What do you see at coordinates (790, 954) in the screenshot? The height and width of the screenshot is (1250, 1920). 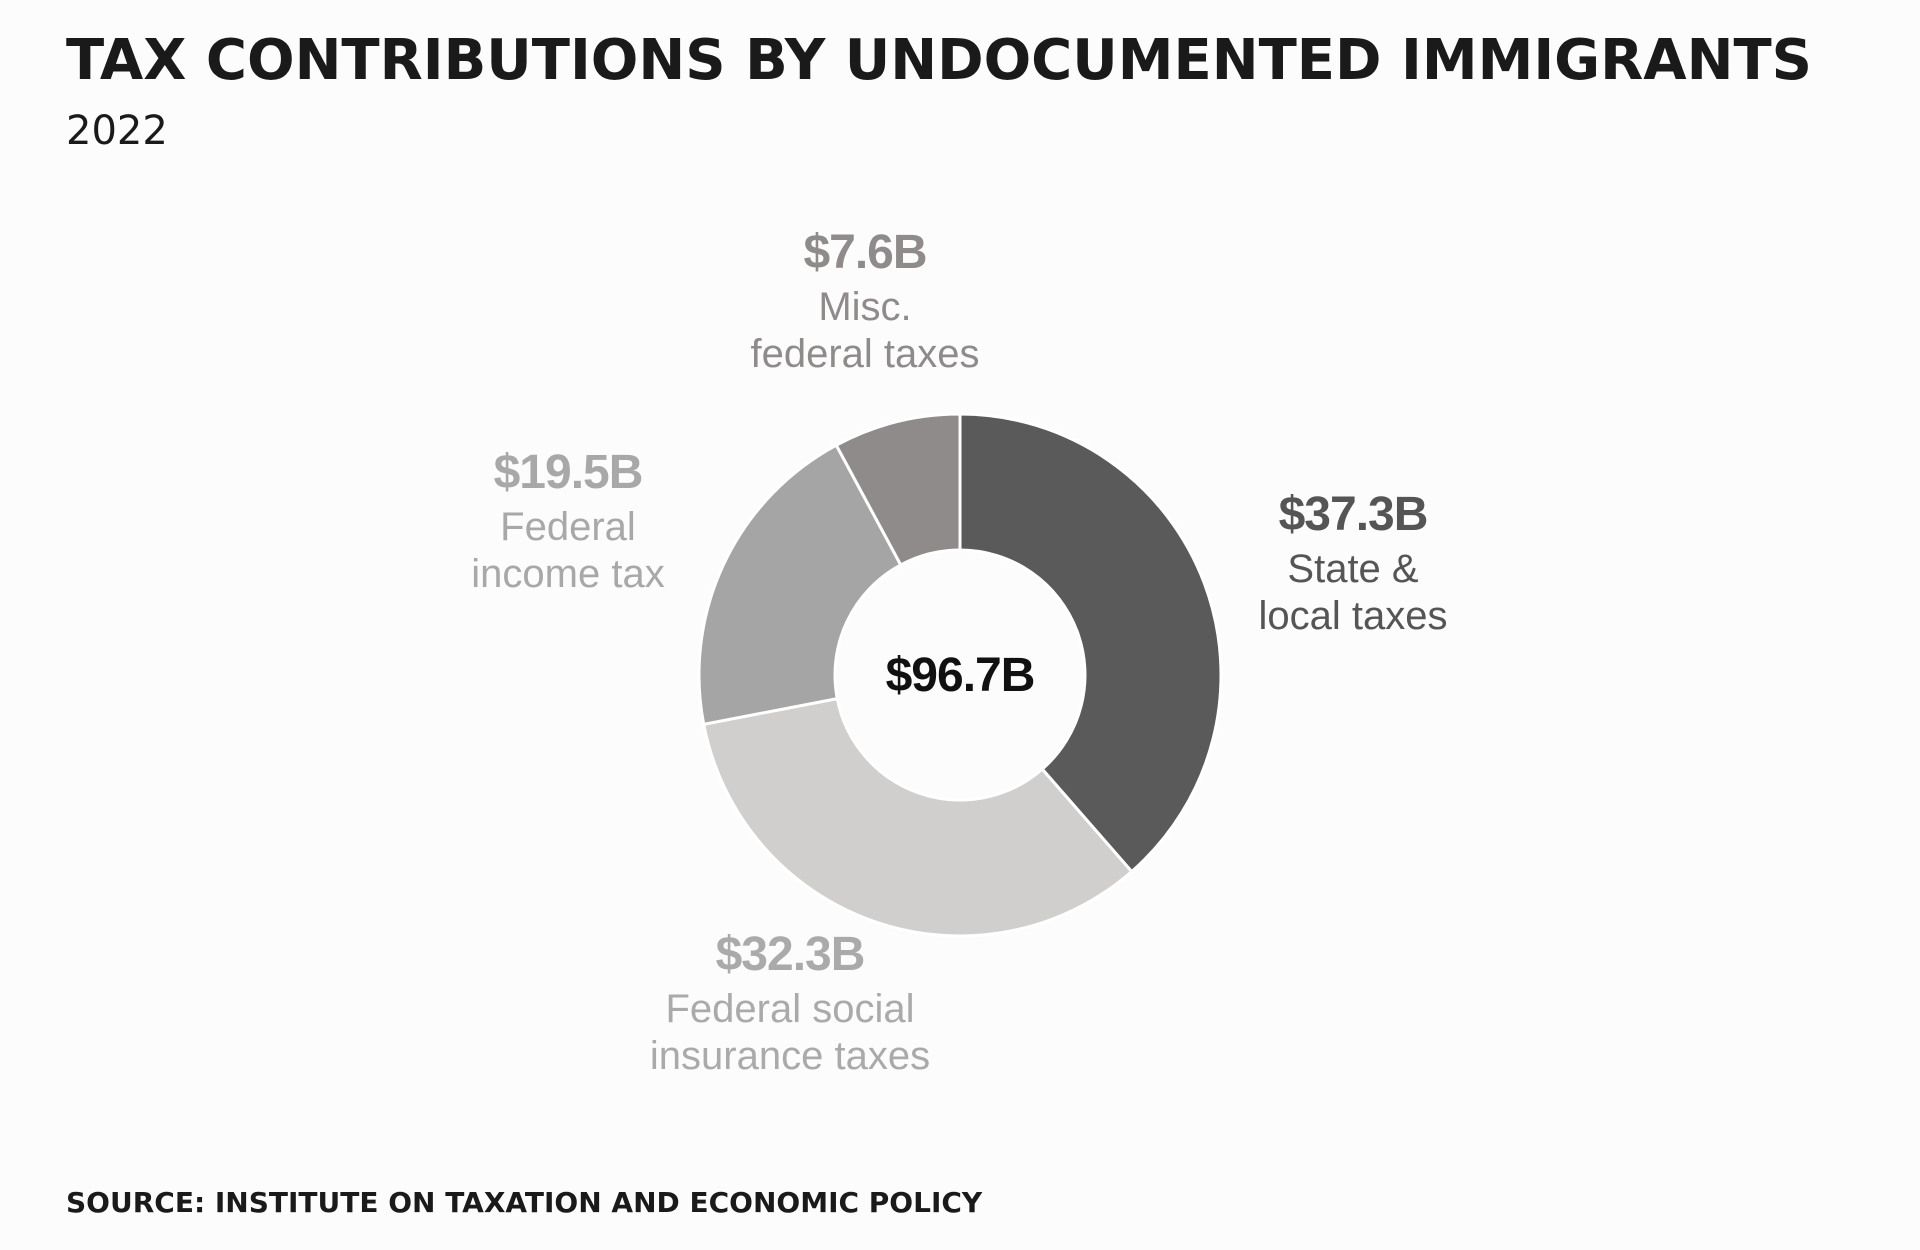 I see `value-label: $32.3B` at bounding box center [790, 954].